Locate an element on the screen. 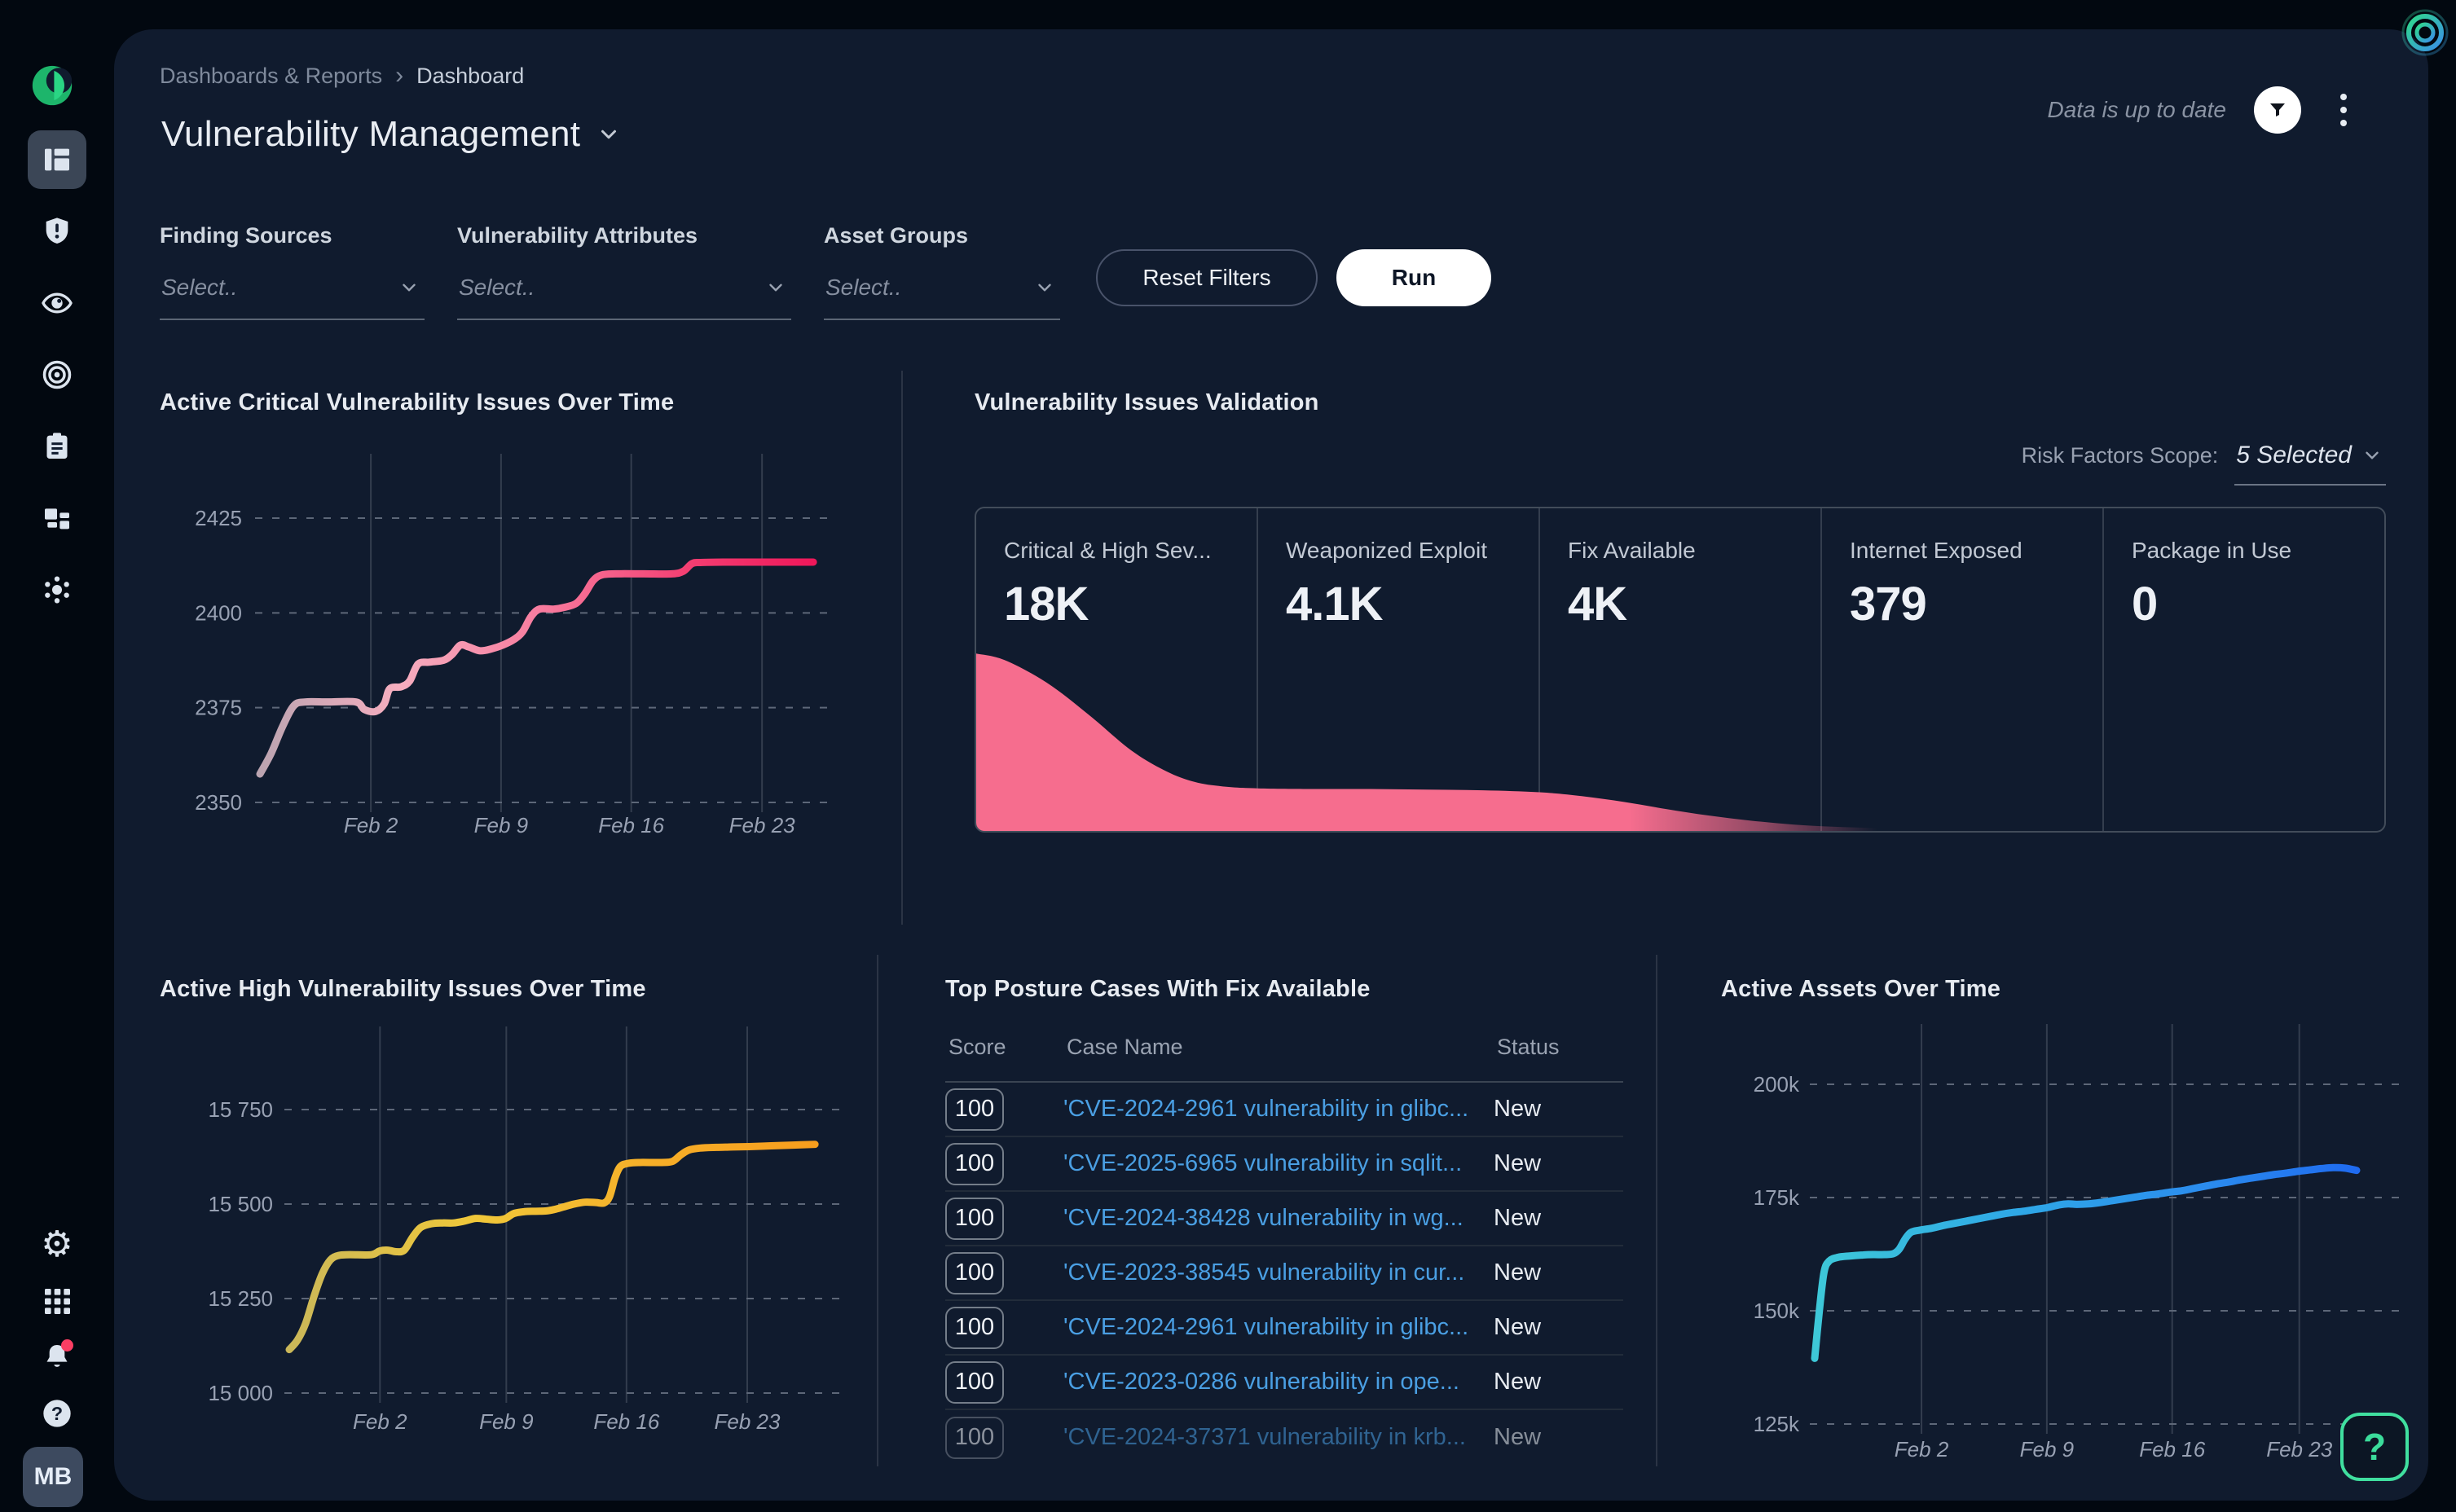 This screenshot has height=1512, width=2456. dashboard-icon is located at coordinates (57, 159).